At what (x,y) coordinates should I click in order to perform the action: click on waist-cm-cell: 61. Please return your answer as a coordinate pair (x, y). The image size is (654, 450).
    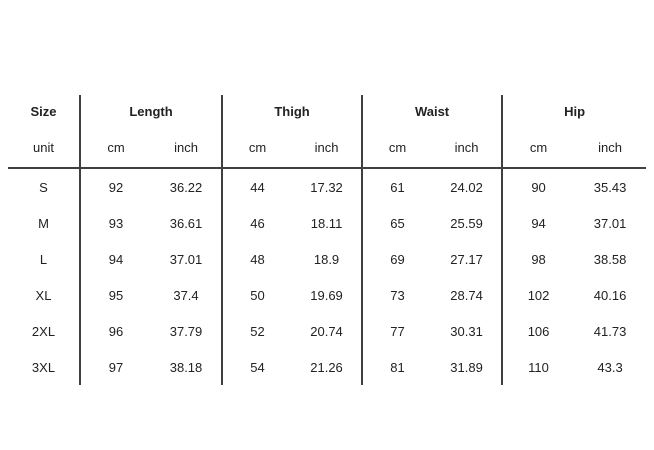
    Looking at the image, I should click on (397, 187).